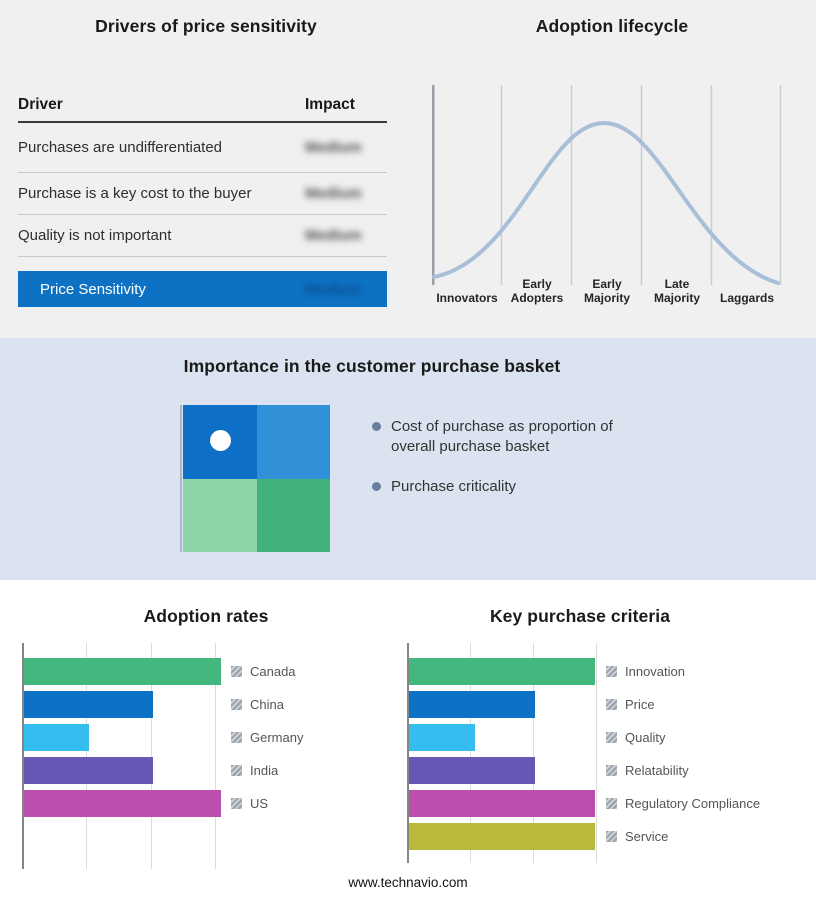 The height and width of the screenshot is (902, 816). I want to click on table-row: Purchases are undifferentiated Medium, so click(202, 148).